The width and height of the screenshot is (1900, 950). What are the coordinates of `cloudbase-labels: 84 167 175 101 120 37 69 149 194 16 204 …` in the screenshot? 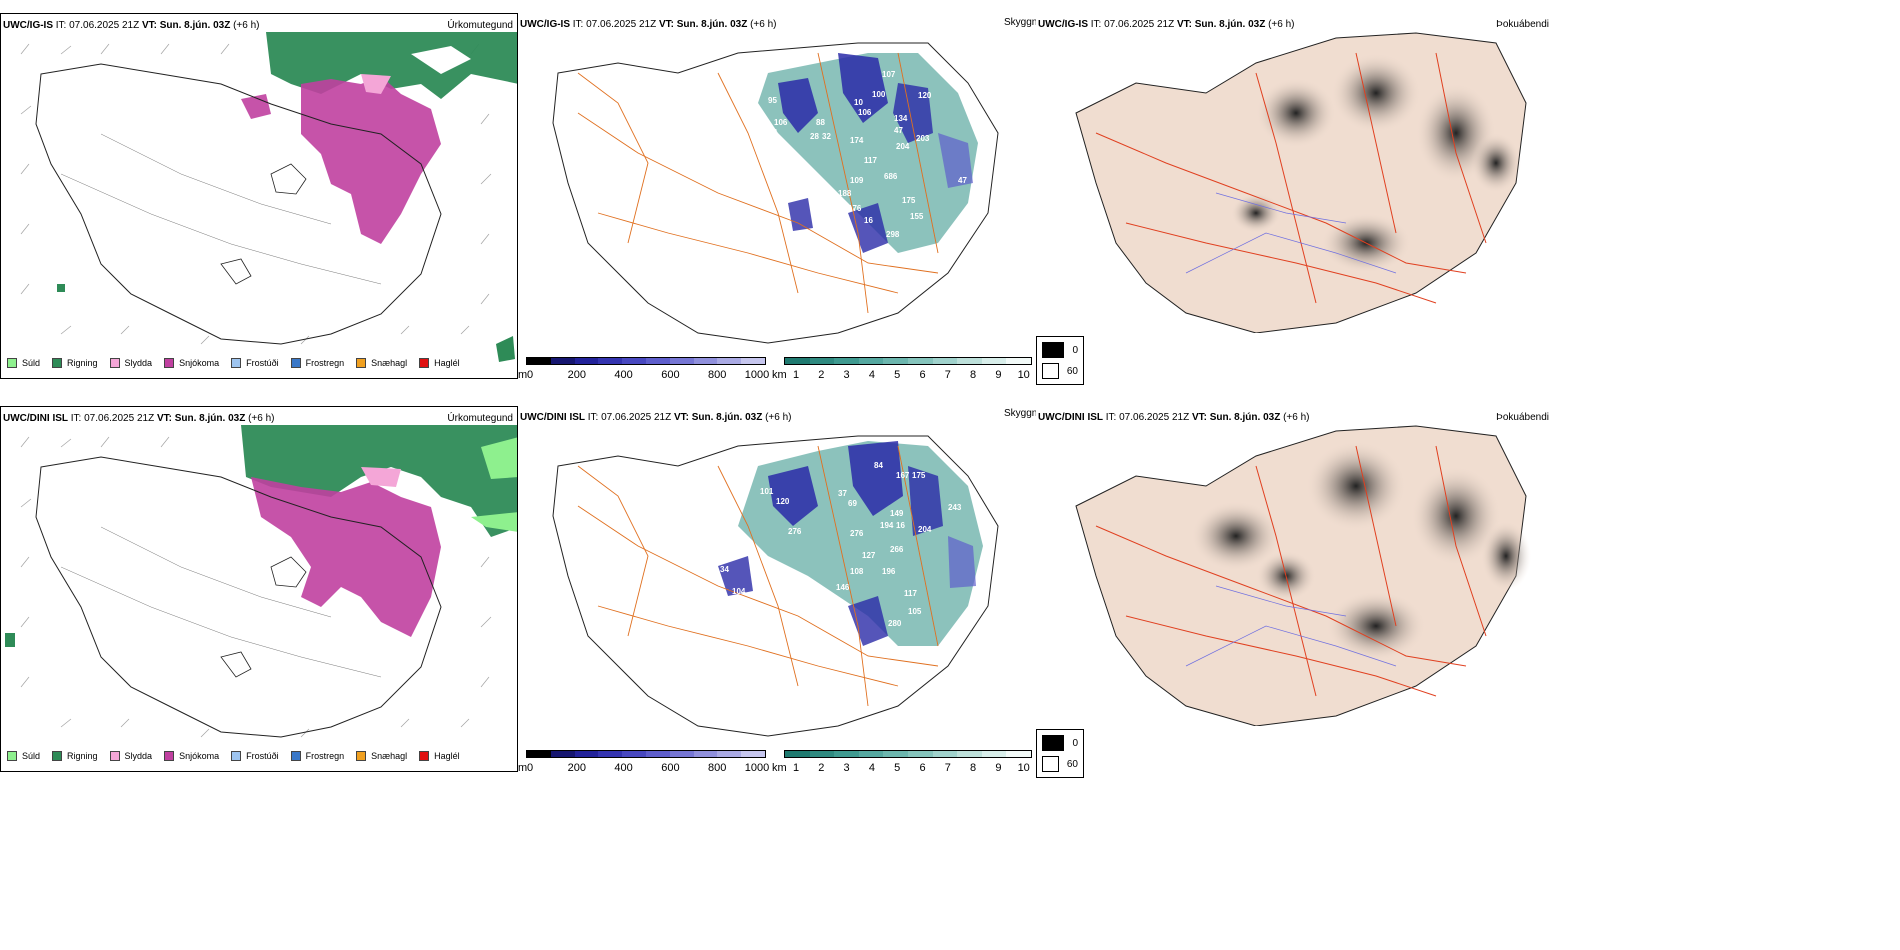 It's located at (841, 544).